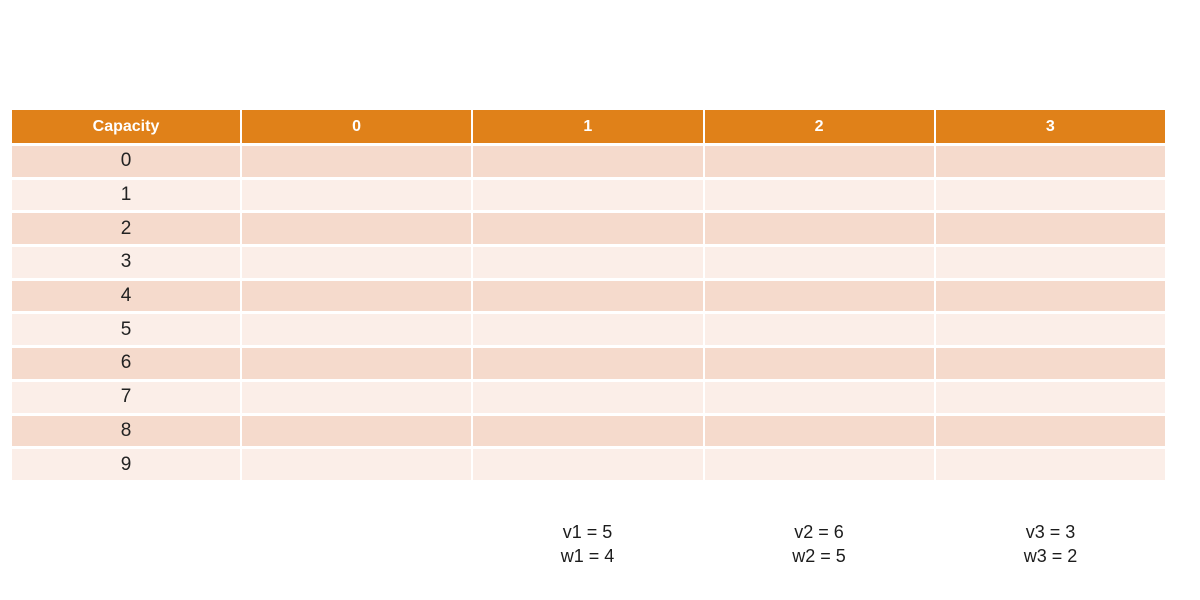 This screenshot has height=600, width=1200. What do you see at coordinates (819, 532) in the screenshot?
I see `item-2-value-label: v2 = 6` at bounding box center [819, 532].